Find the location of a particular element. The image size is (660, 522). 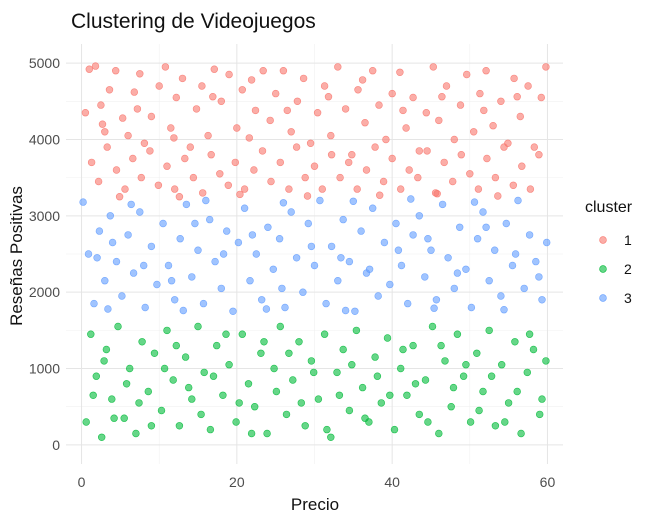

x-tick-label: 40 is located at coordinates (392, 482).